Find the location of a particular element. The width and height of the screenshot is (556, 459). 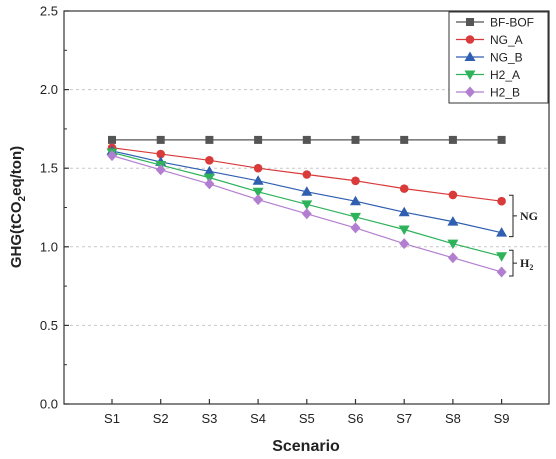

bracket-label: H2 is located at coordinates (526, 264).